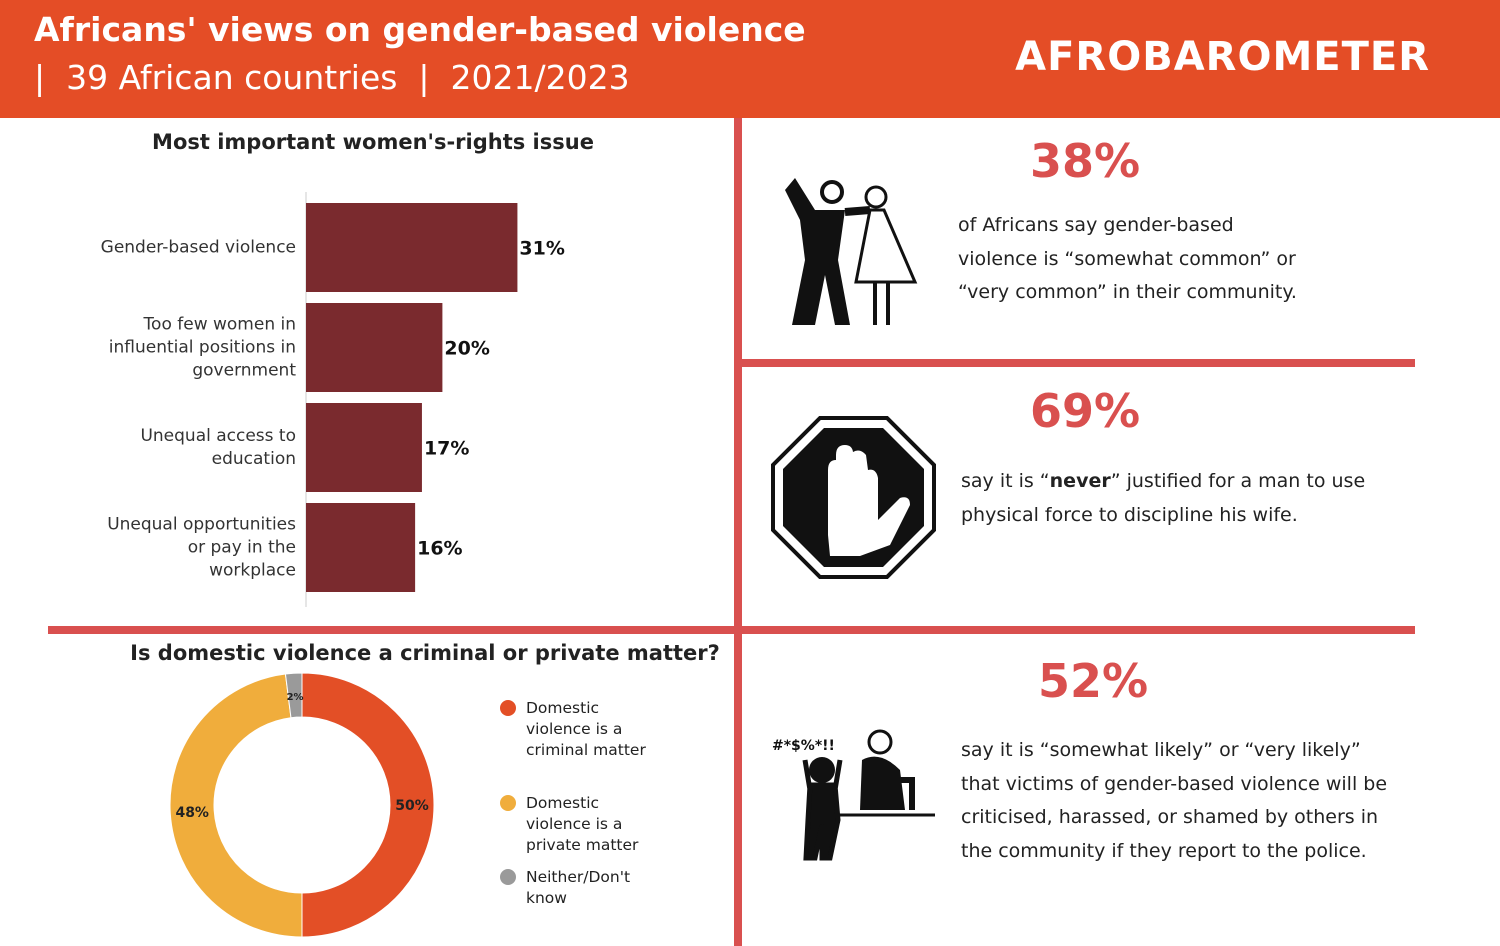 The image size is (1500, 946). Describe the element at coordinates (332, 77) in the screenshot. I see `subtitle: | 39 African countries | 2021/2023` at that location.